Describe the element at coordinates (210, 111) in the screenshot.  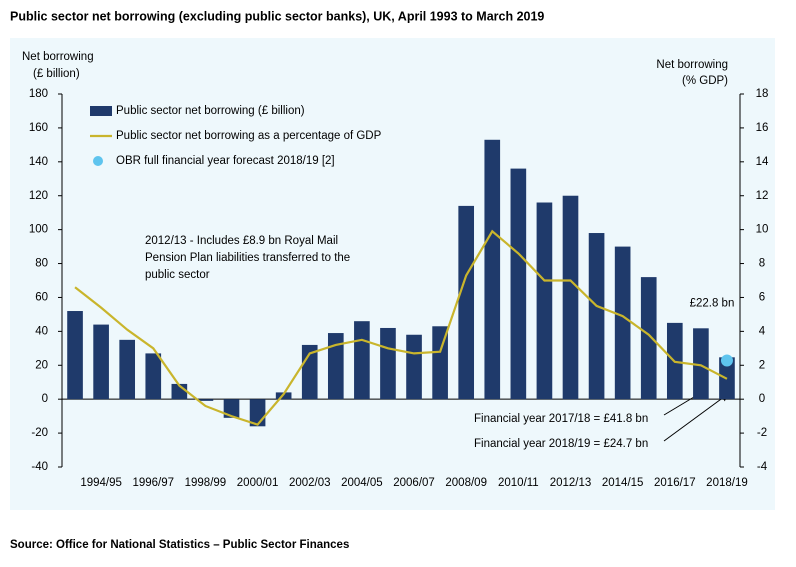
I see `legend-label: Public sector net borrowing (£ billion)` at that location.